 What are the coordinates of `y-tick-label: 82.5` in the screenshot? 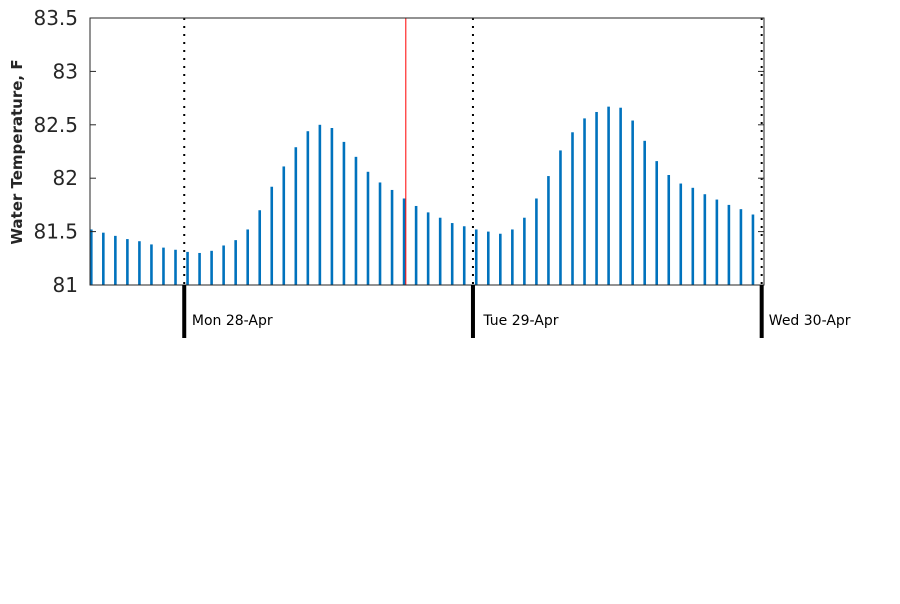 It's located at (55, 125).